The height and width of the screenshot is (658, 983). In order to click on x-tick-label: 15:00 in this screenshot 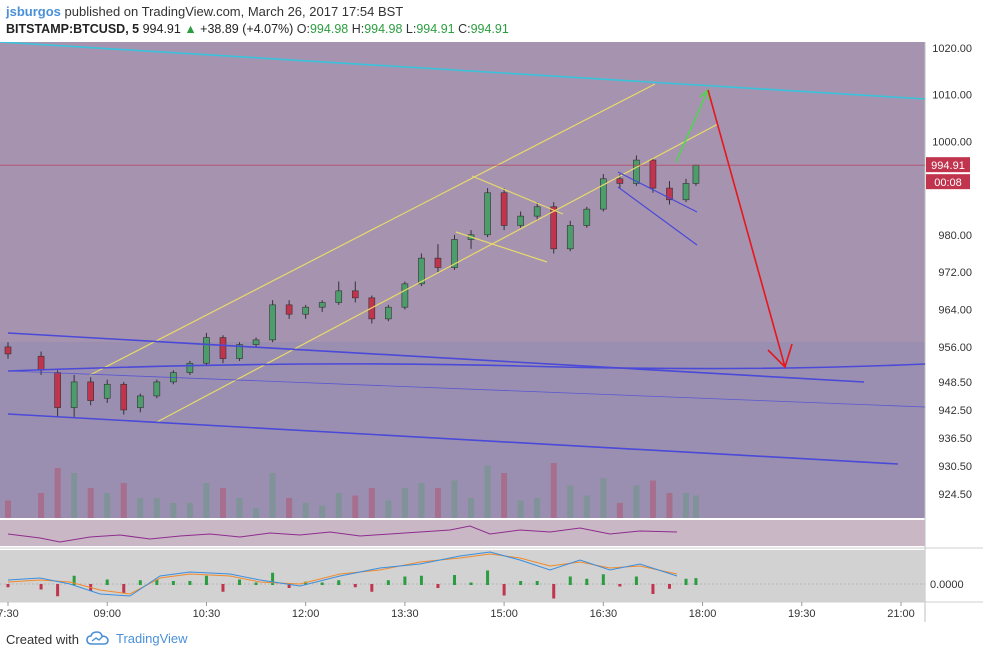, I will do `click(504, 614)`.